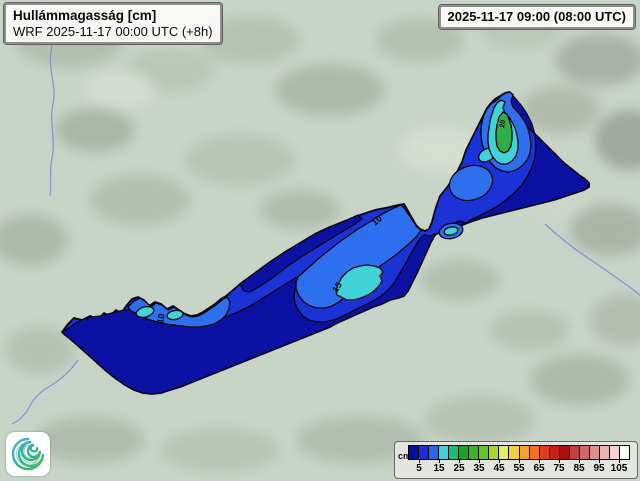 This screenshot has height=481, width=640. I want to click on river-sio, so click(592, 260).